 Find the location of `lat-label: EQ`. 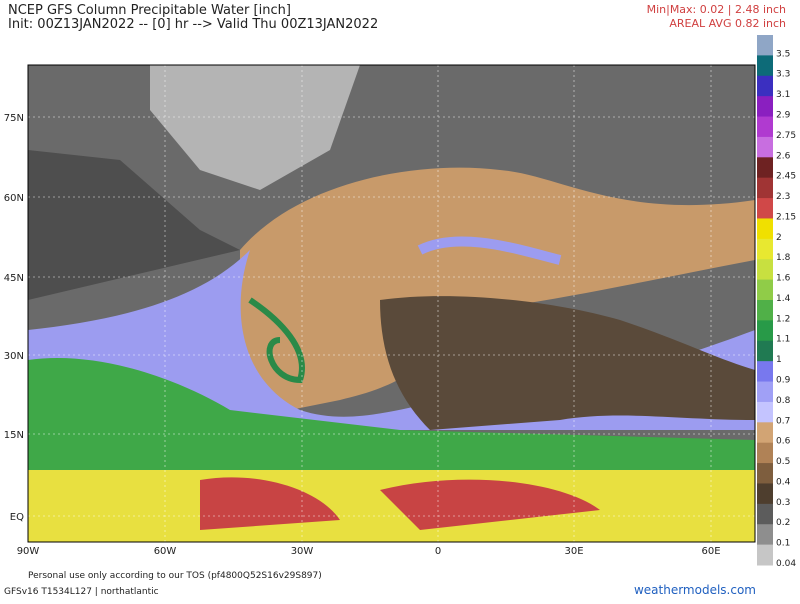

lat-label: EQ is located at coordinates (17, 517).